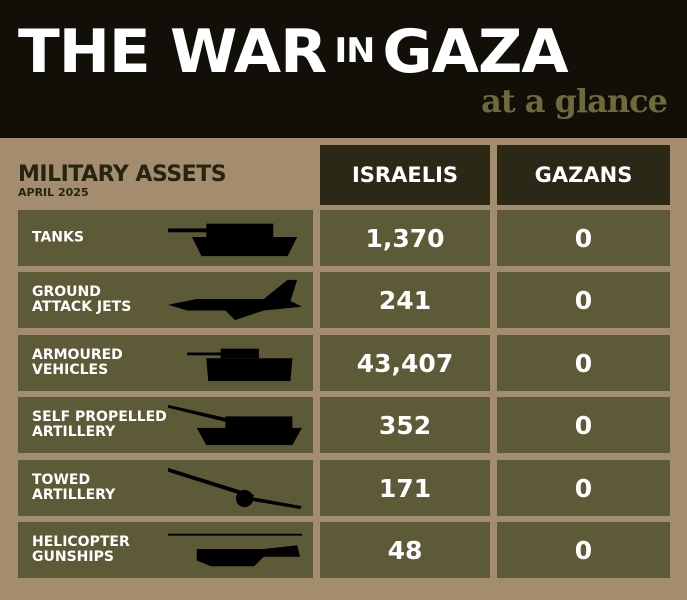  Describe the element at coordinates (233, 240) in the screenshot. I see `tank-icon` at that location.